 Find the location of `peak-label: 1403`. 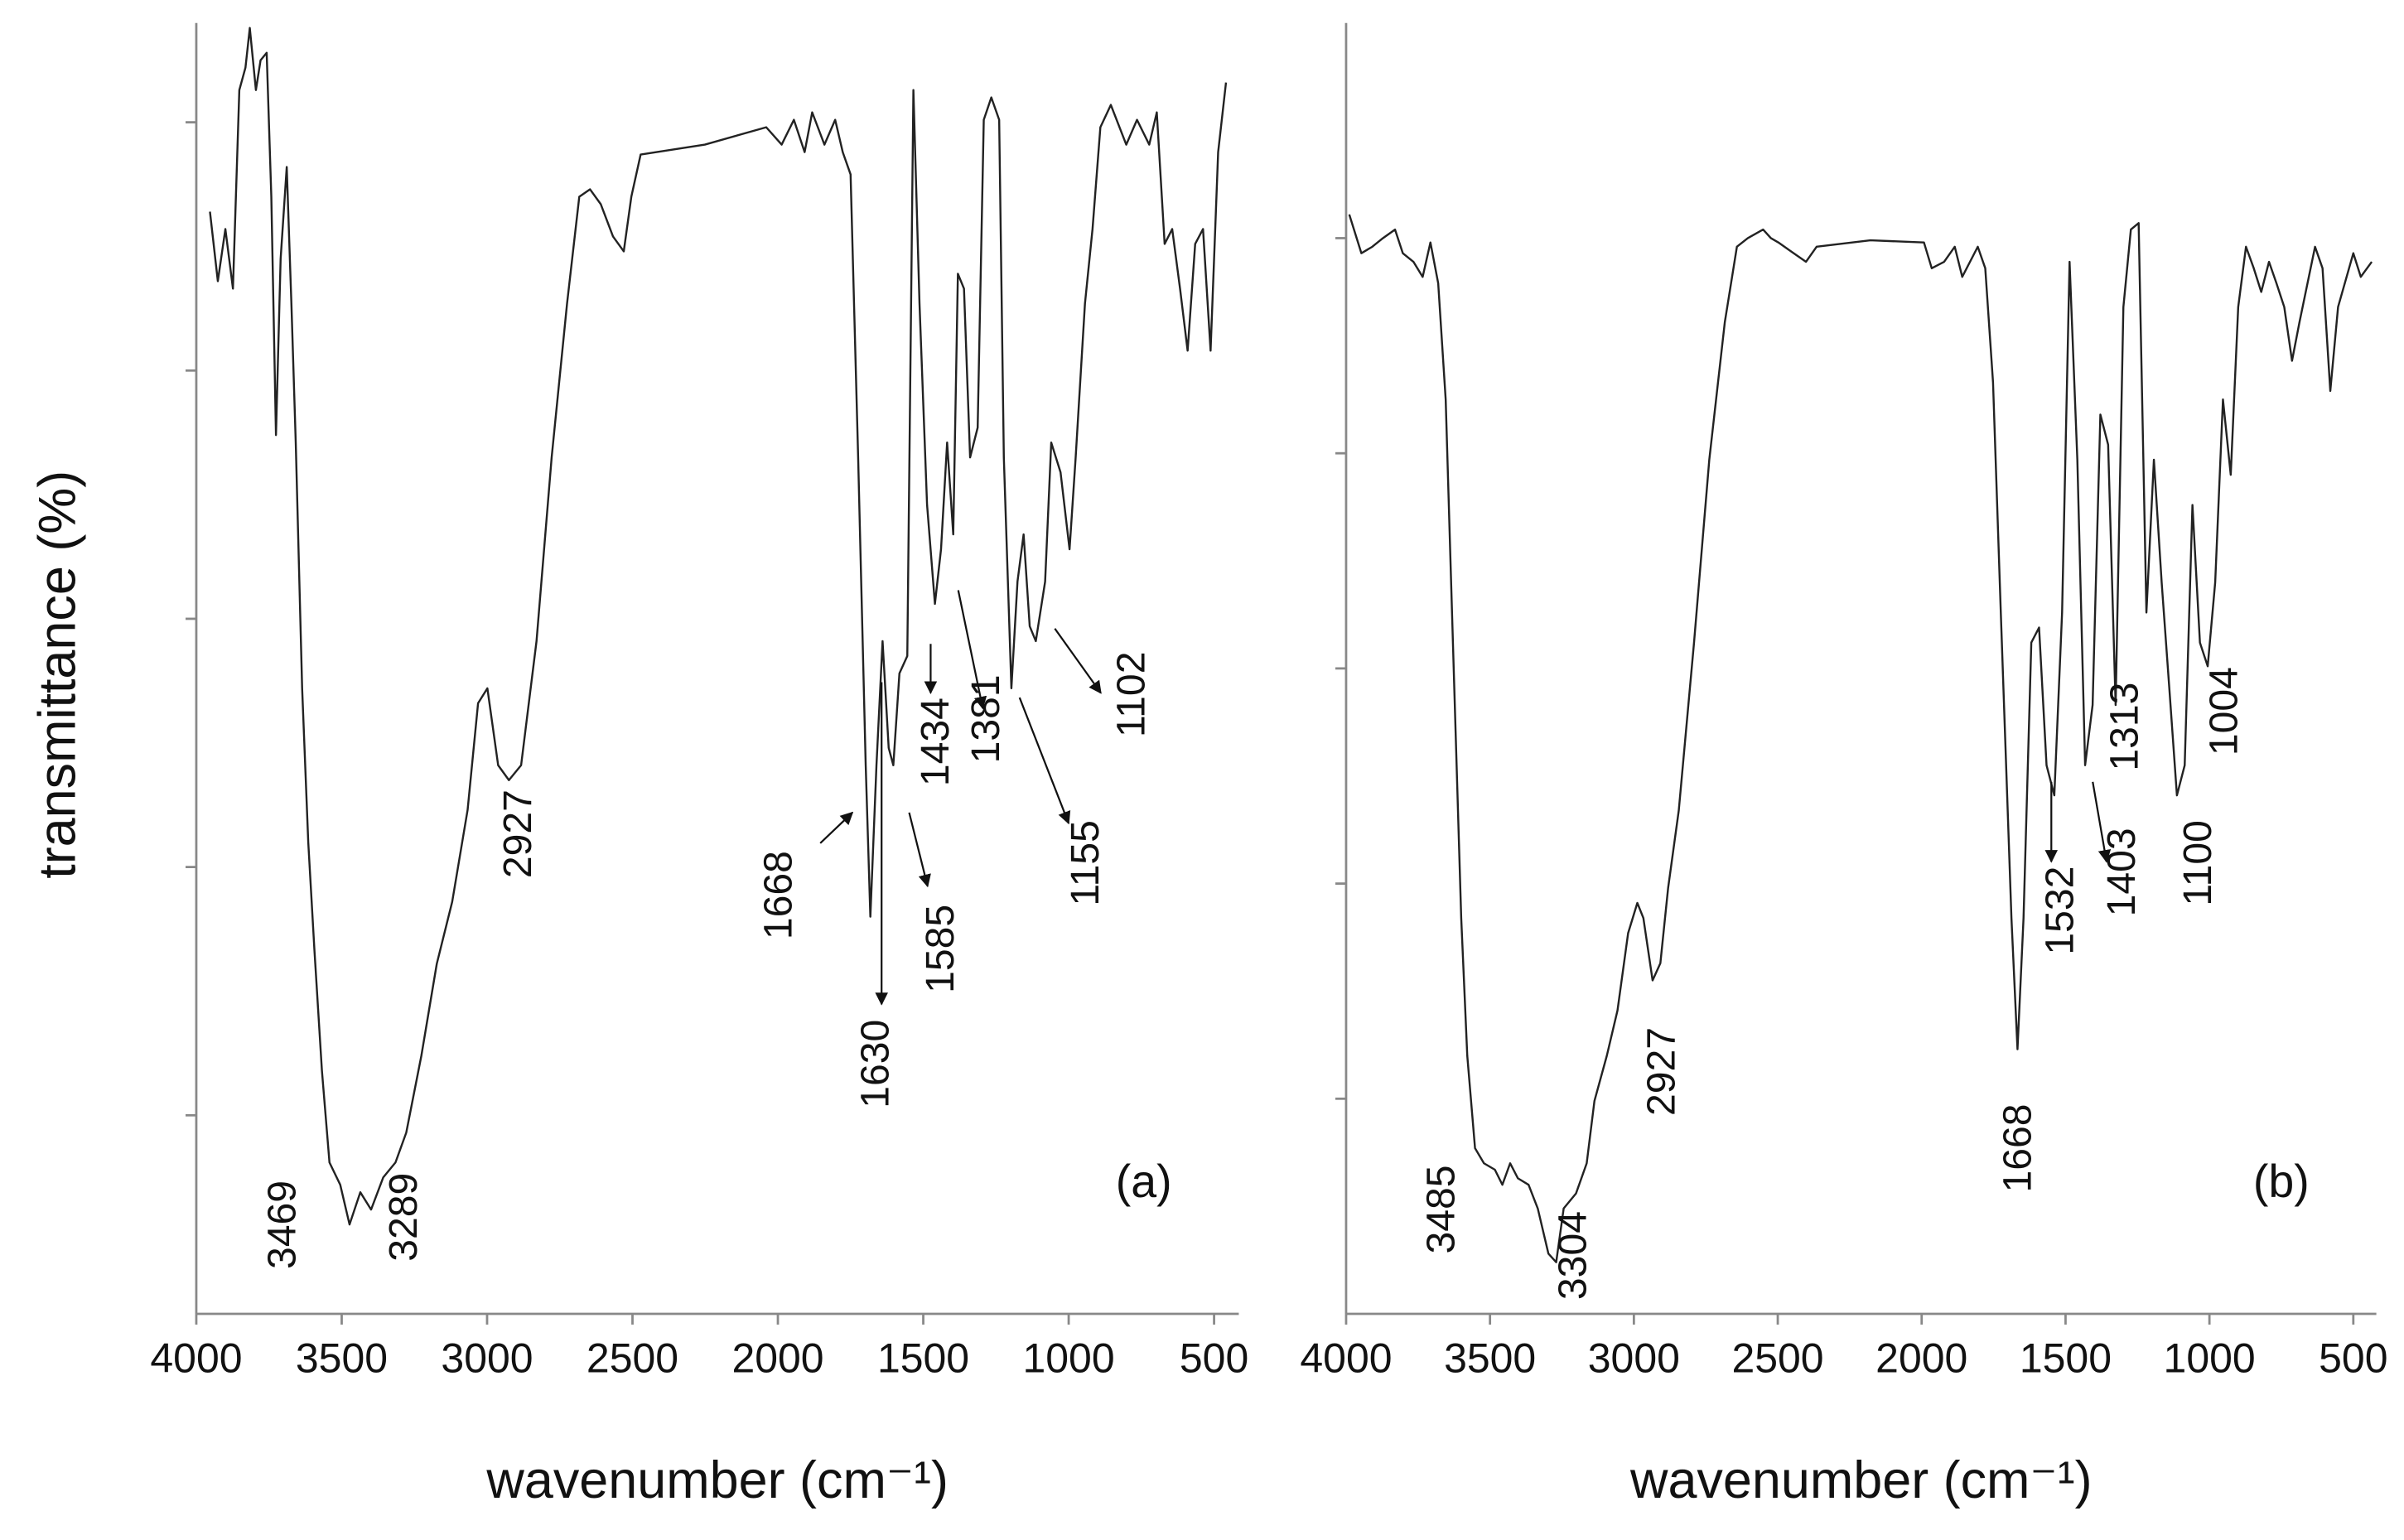

peak-label: 1403 is located at coordinates (2122, 872).